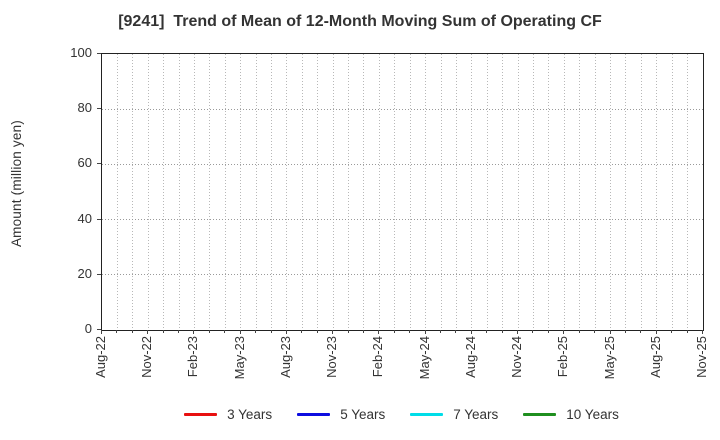 Image resolution: width=720 pixels, height=440 pixels. I want to click on legend-label: 5 Years, so click(363, 414).